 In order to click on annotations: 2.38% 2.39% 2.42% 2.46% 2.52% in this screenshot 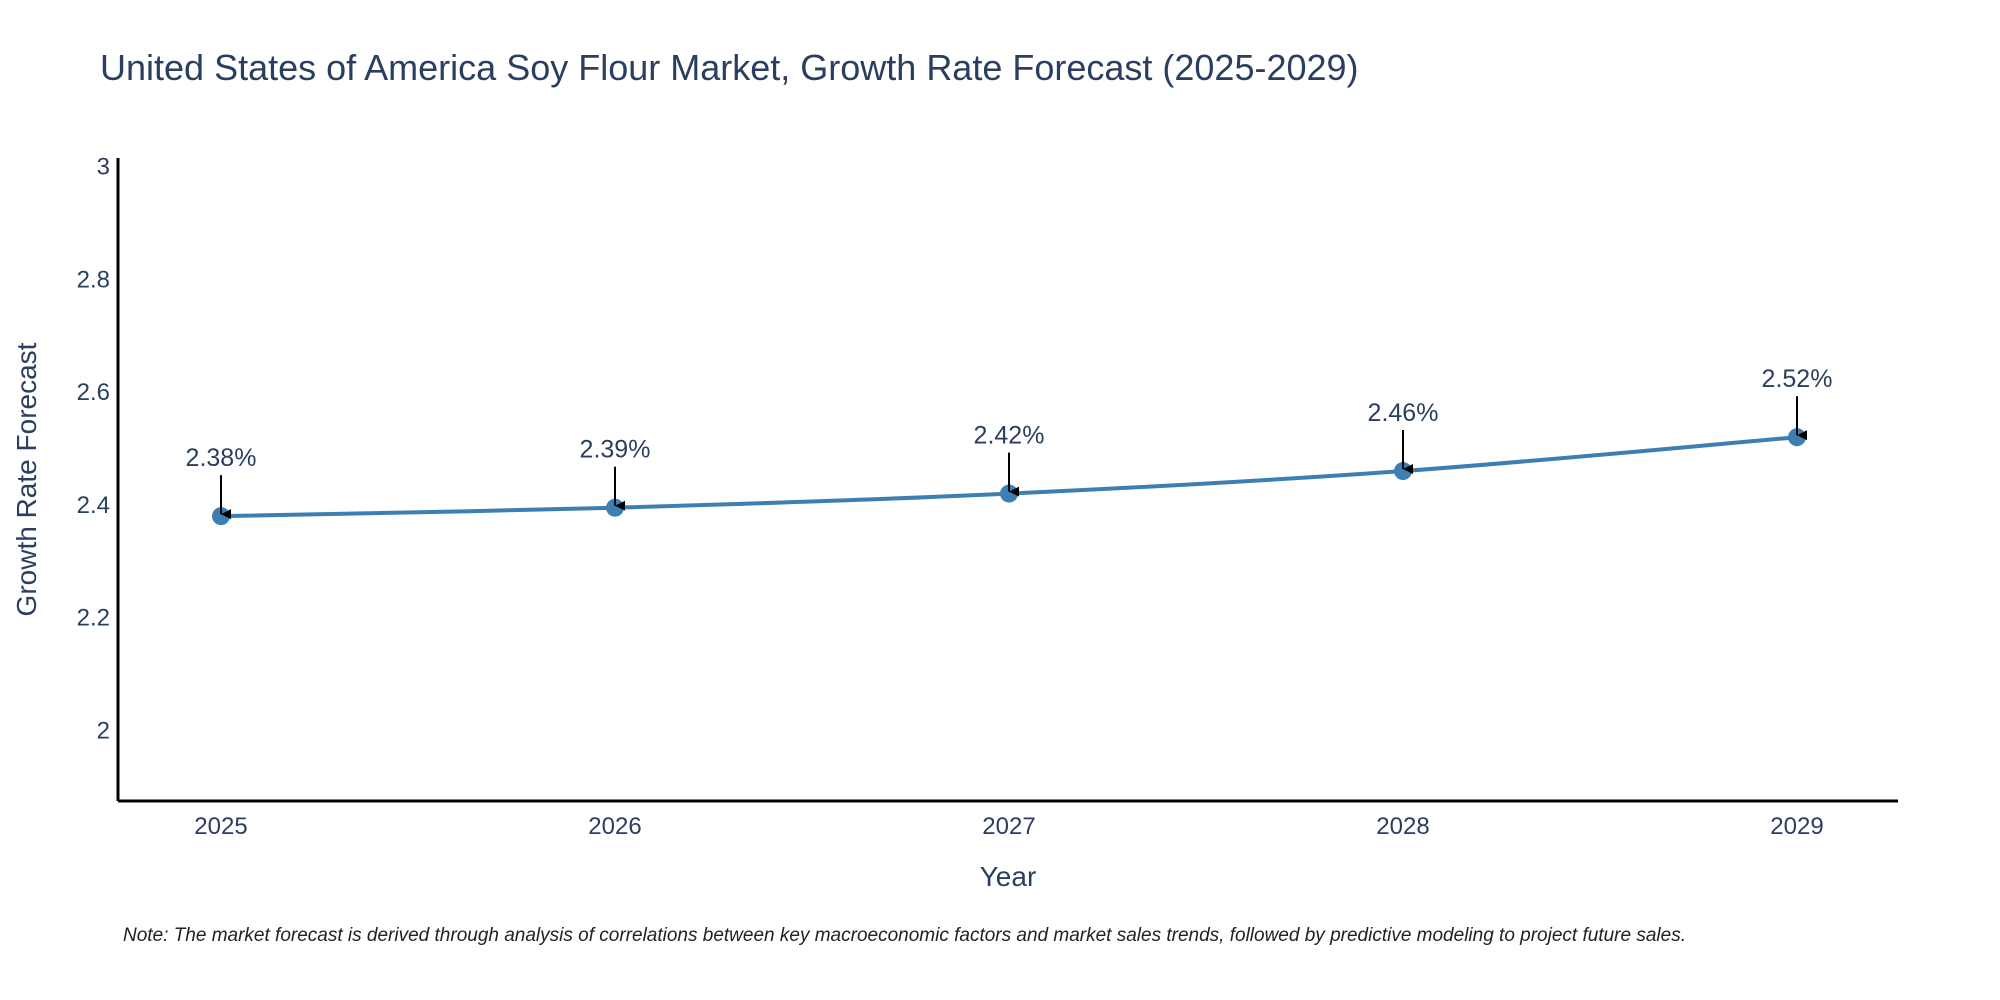, I will do `click(1009, 442)`.